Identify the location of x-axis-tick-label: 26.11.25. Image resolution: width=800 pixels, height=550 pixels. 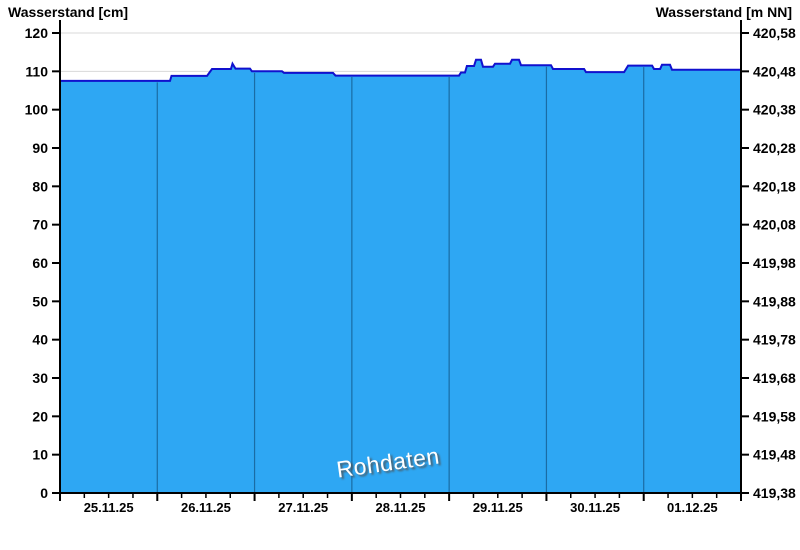
(206, 507).